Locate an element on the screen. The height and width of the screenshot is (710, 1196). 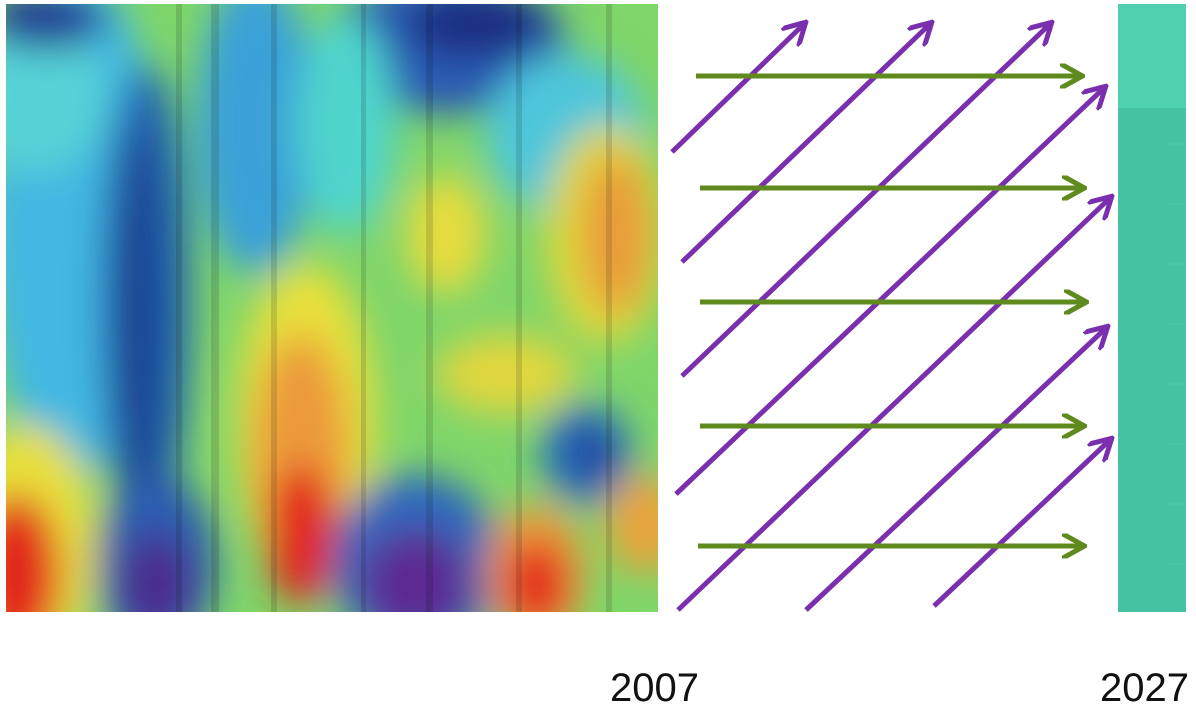
year-start-label: 2007 is located at coordinates (654, 688).